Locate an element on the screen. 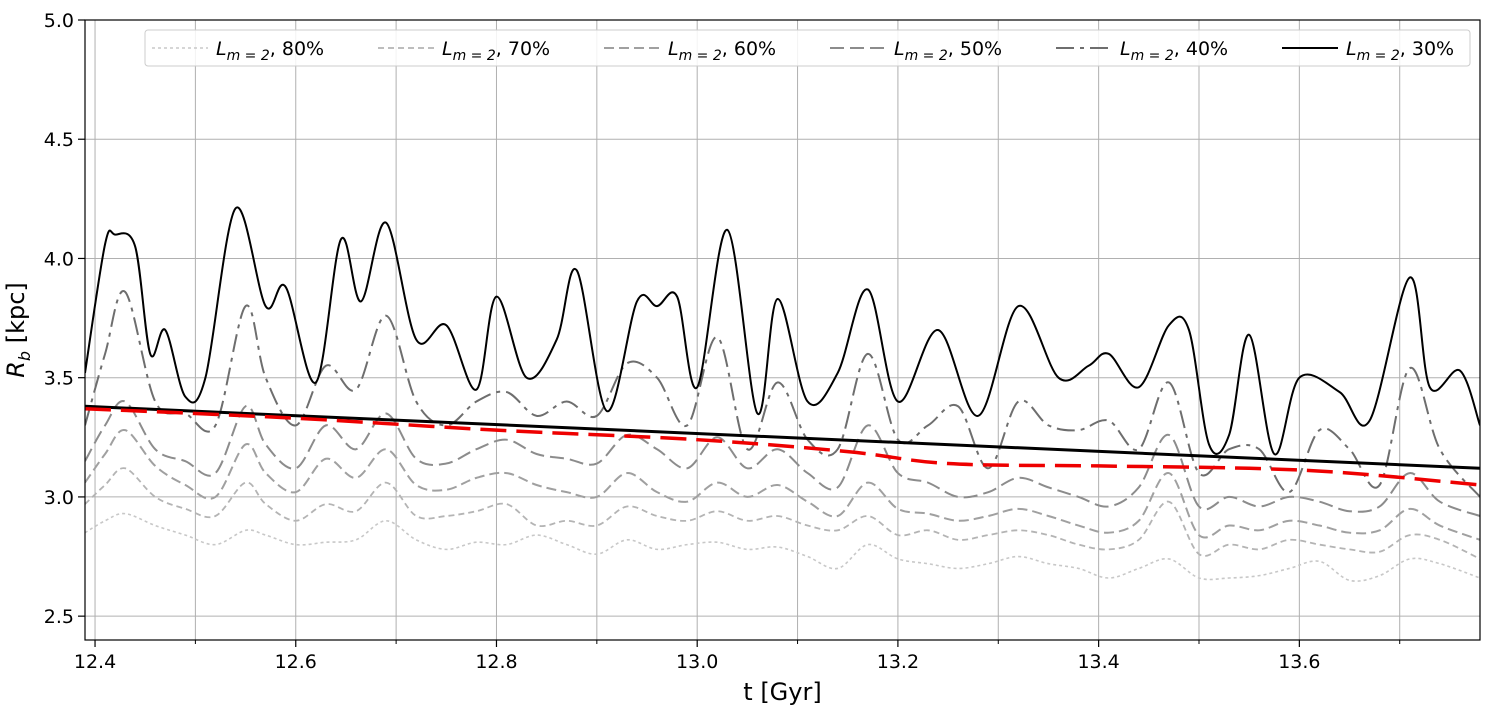  y-tick-label: 3.0 is located at coordinates (59, 498).